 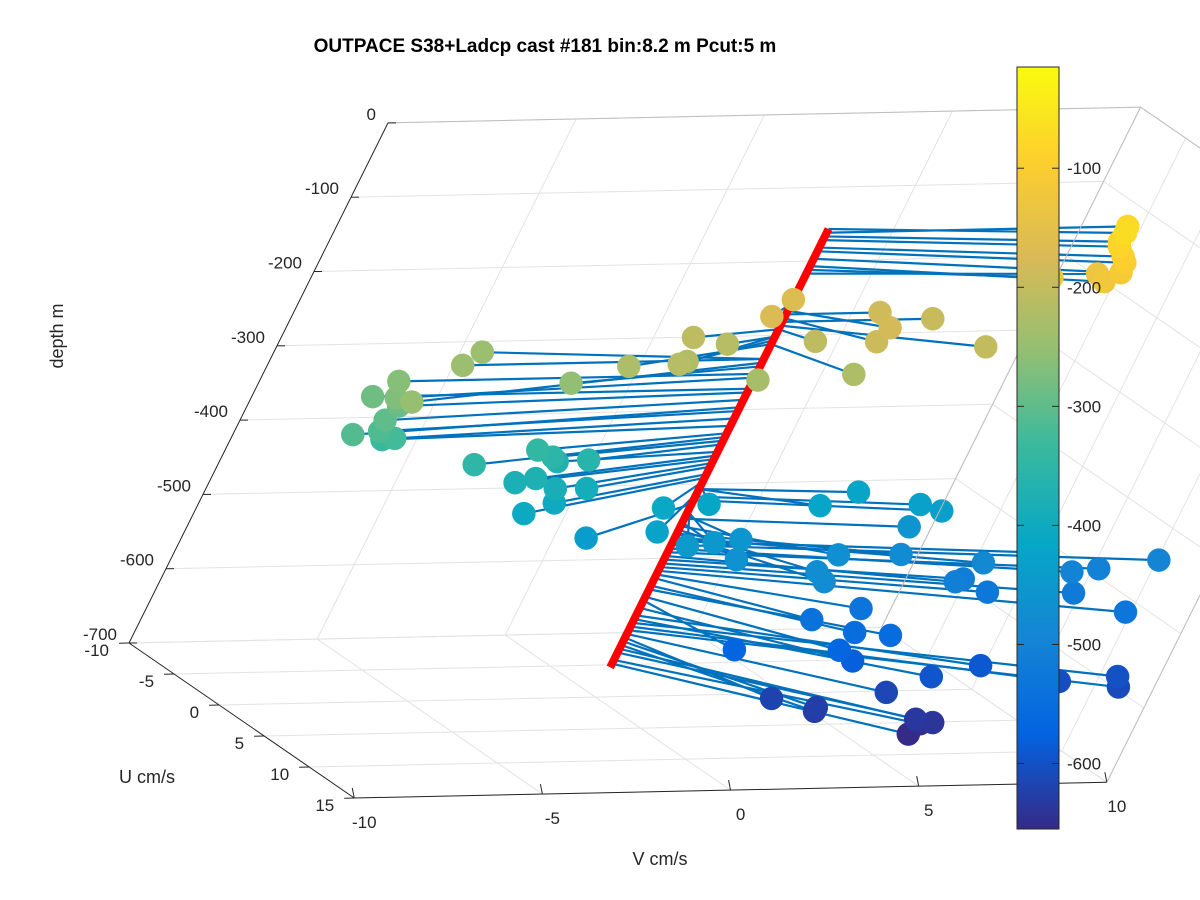 What do you see at coordinates (1084, 525) in the screenshot?
I see `colorbar-tick-label: -400` at bounding box center [1084, 525].